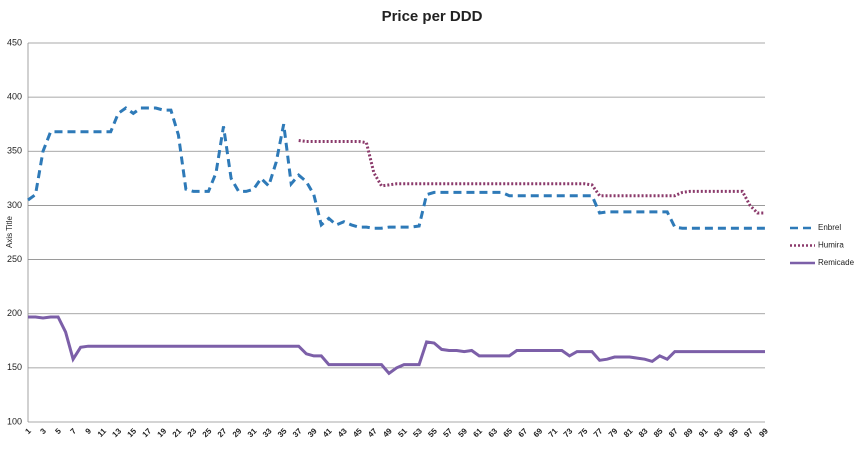  Describe the element at coordinates (598, 432) in the screenshot. I see `x-tick-label: 77` at that location.